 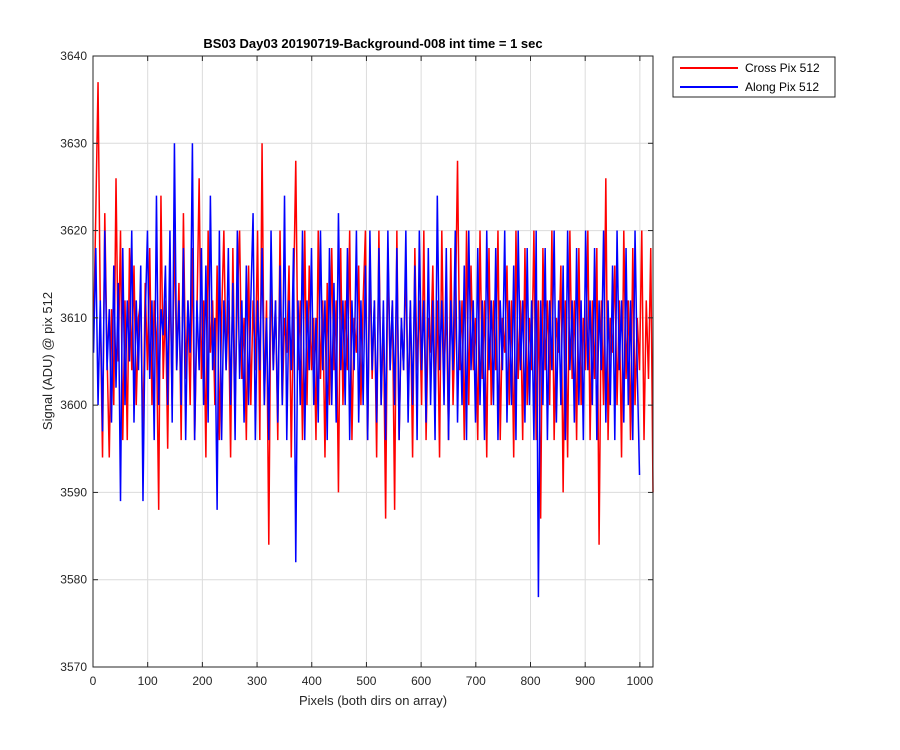 I want to click on legend: Cross Pix 512 Along Pix 512, so click(x=754, y=77).